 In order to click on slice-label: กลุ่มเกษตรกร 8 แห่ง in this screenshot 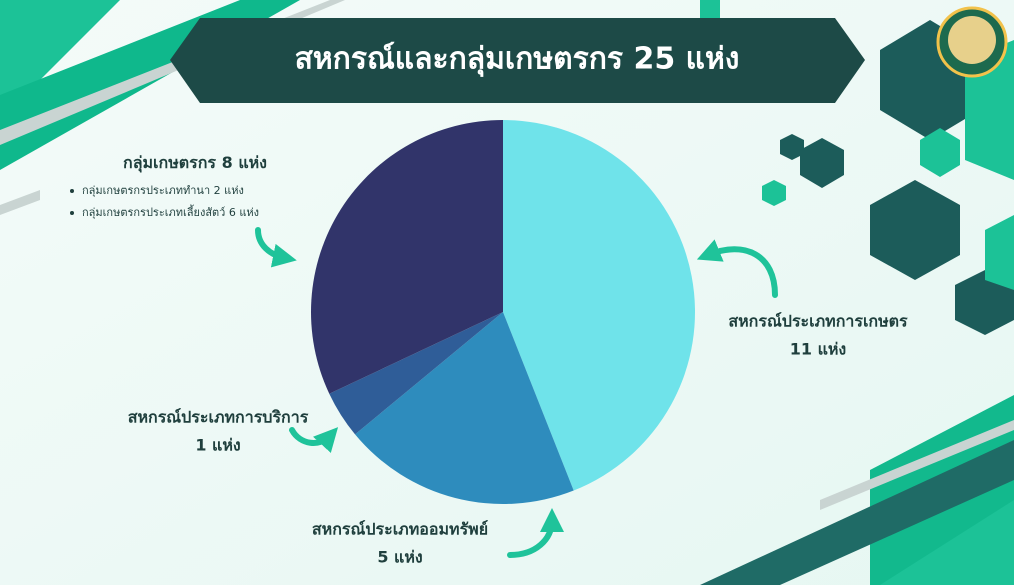, I will do `click(195, 163)`.